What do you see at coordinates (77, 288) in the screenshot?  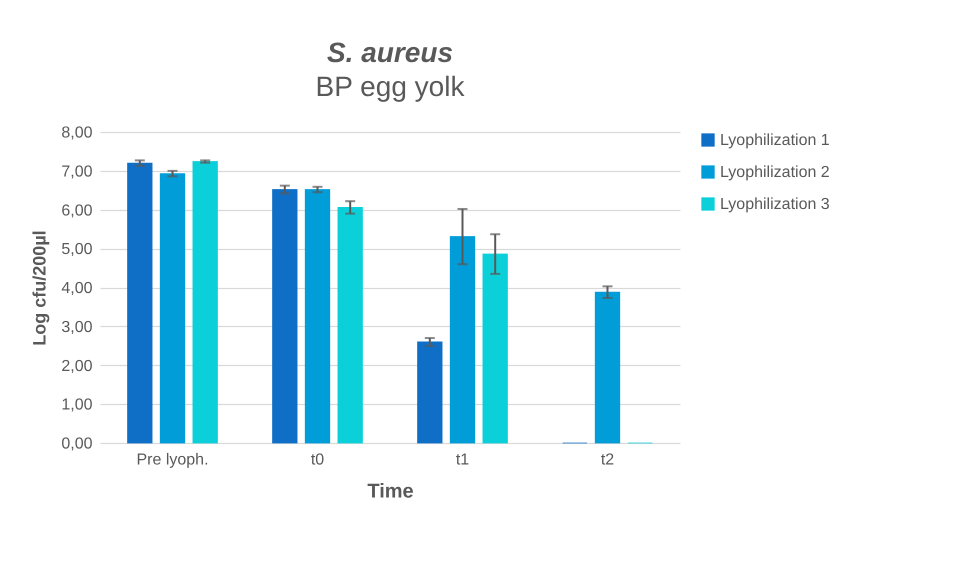 I see `y-tick-label: 4,00` at bounding box center [77, 288].